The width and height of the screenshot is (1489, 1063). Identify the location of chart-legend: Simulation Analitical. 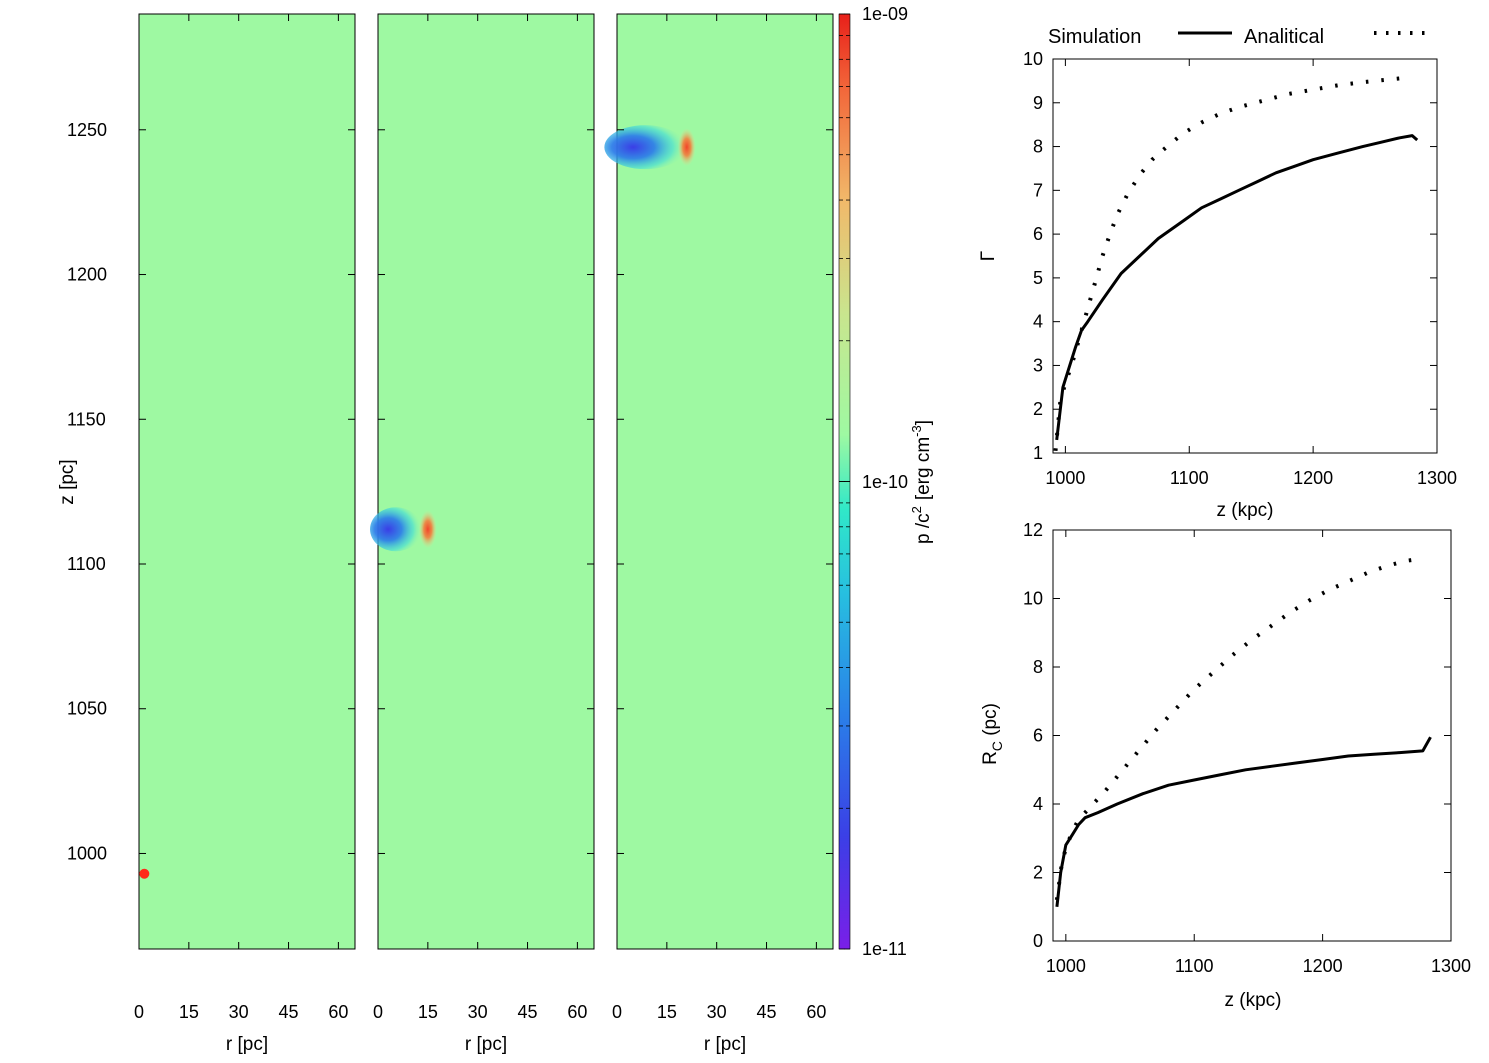
(1238, 37).